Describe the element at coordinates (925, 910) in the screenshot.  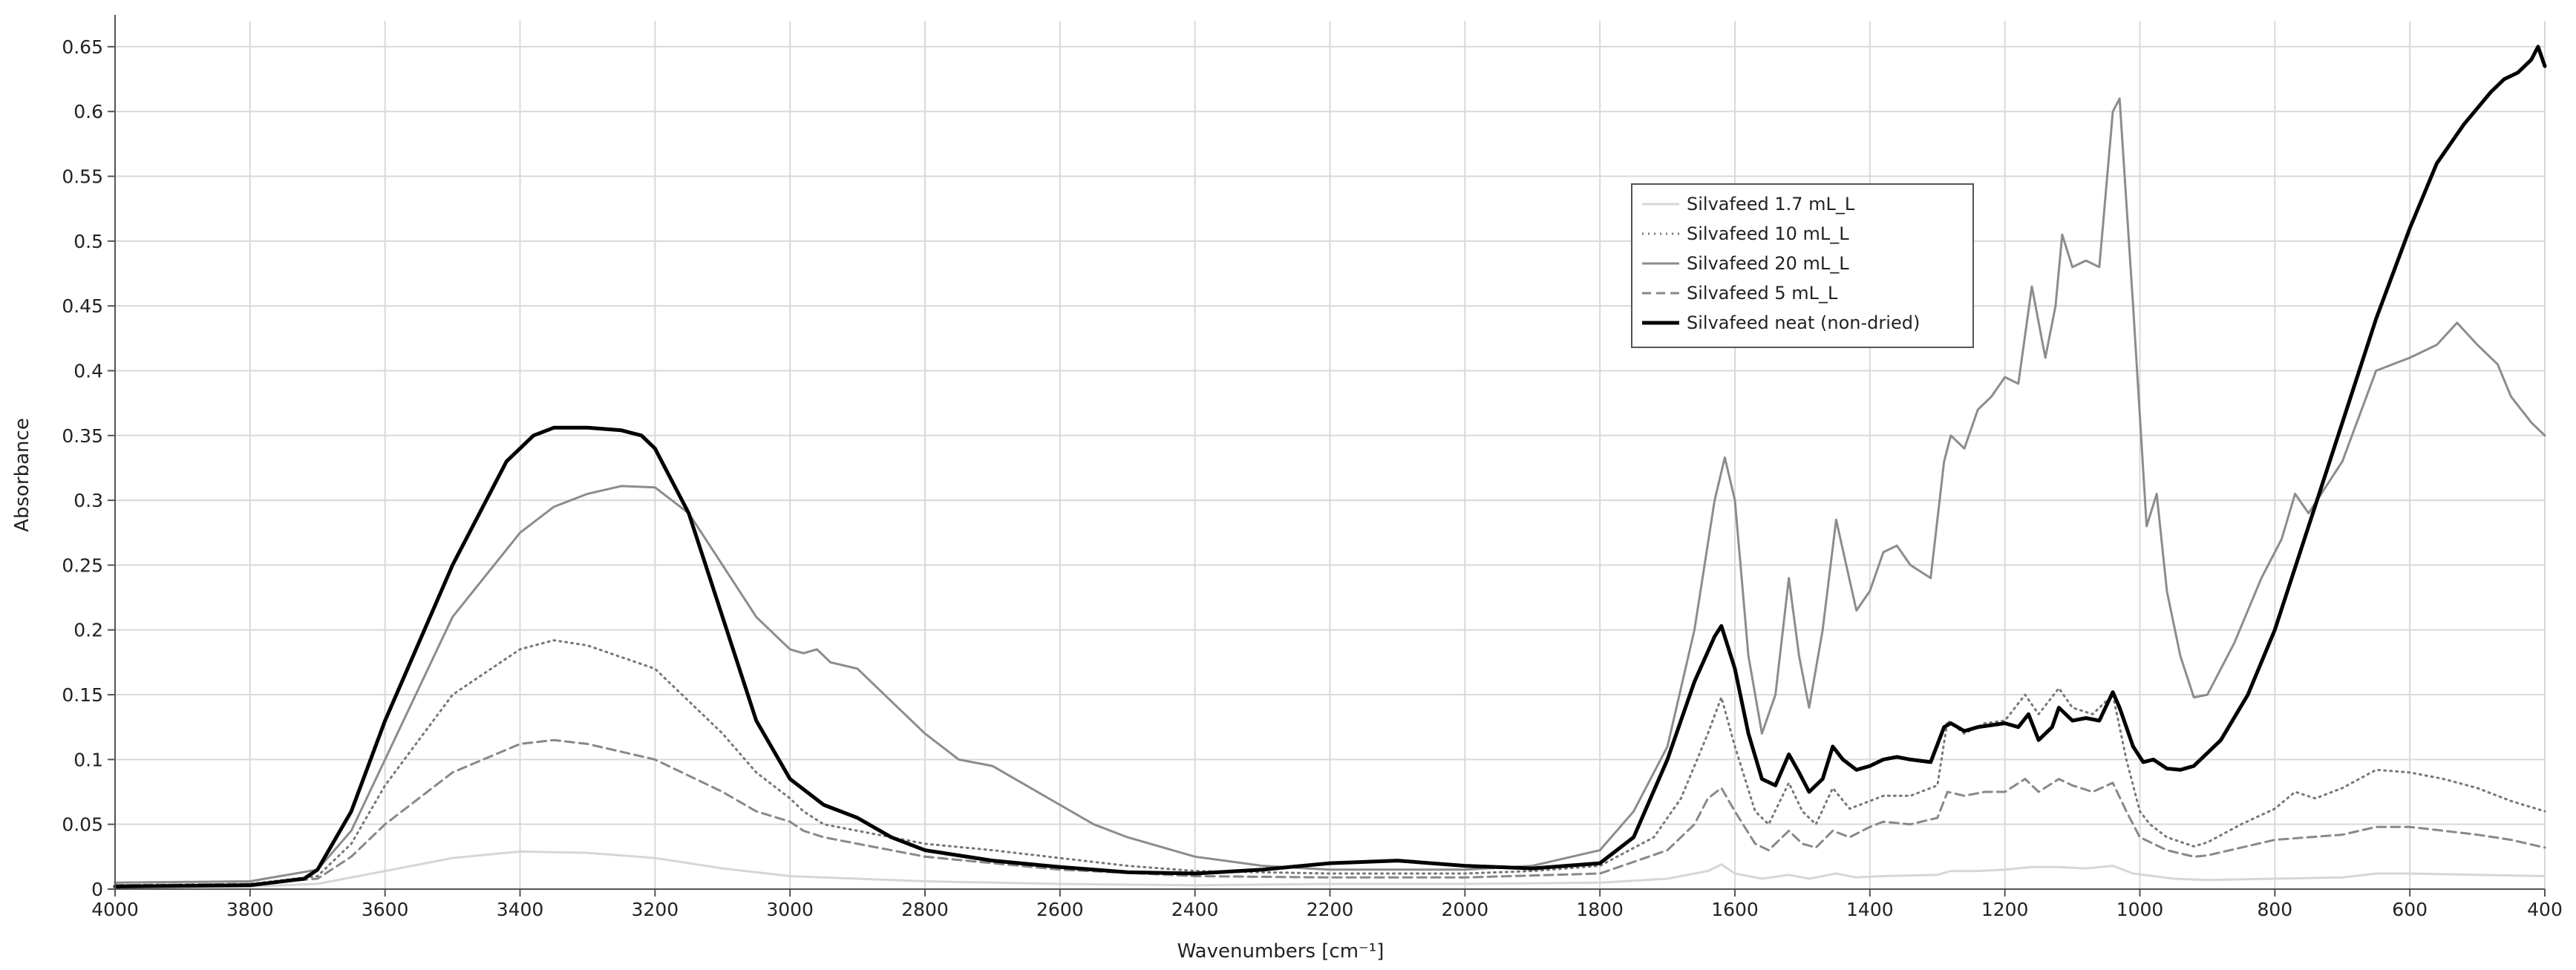
I see `x-tick-label: 2800` at that location.